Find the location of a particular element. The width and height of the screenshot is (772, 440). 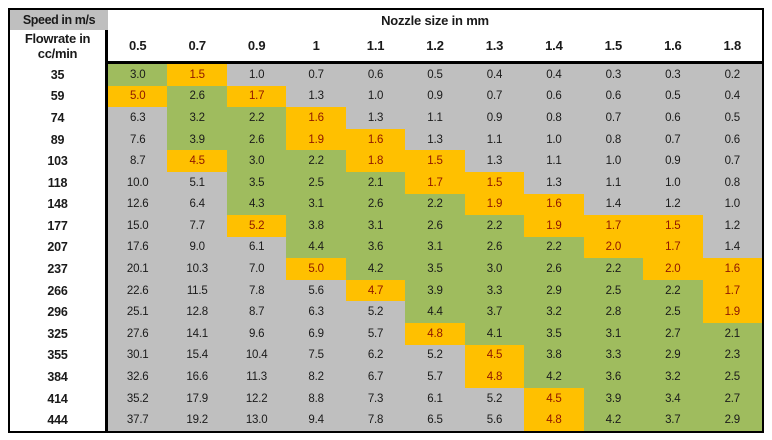

flowrate-row-label: 355 is located at coordinates (59, 355).